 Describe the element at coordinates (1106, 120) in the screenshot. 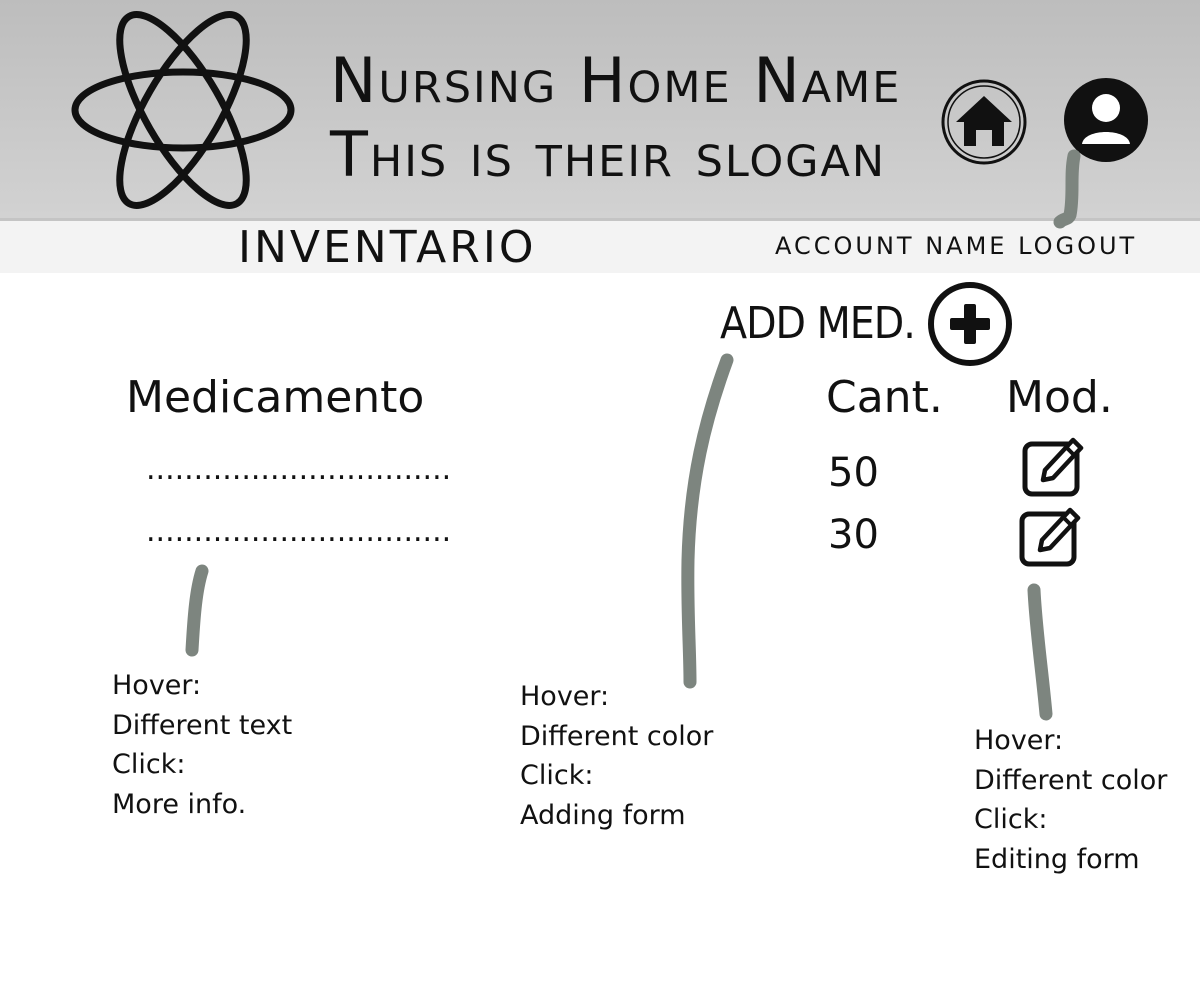

I see `user-account-icon` at that location.